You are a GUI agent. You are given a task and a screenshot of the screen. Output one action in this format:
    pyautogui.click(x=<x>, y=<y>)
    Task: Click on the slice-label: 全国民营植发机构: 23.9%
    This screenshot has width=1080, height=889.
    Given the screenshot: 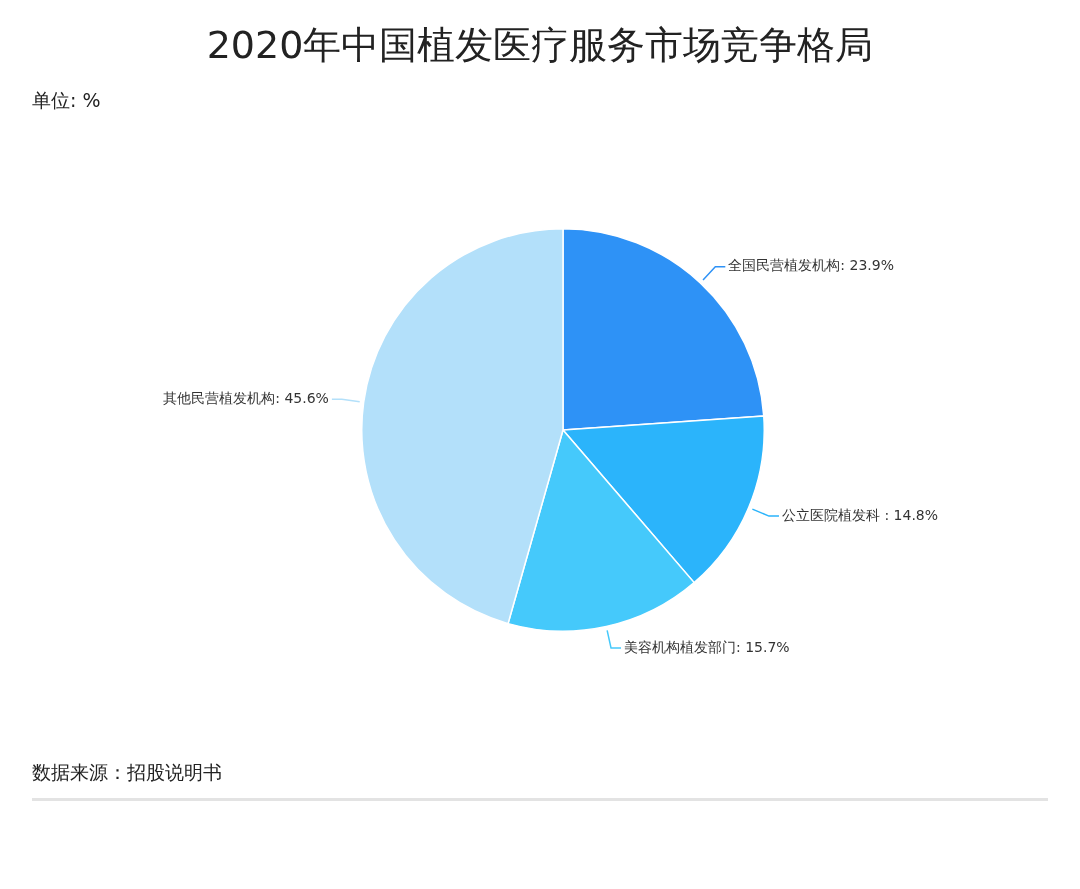 What is the action you would take?
    pyautogui.click(x=811, y=265)
    